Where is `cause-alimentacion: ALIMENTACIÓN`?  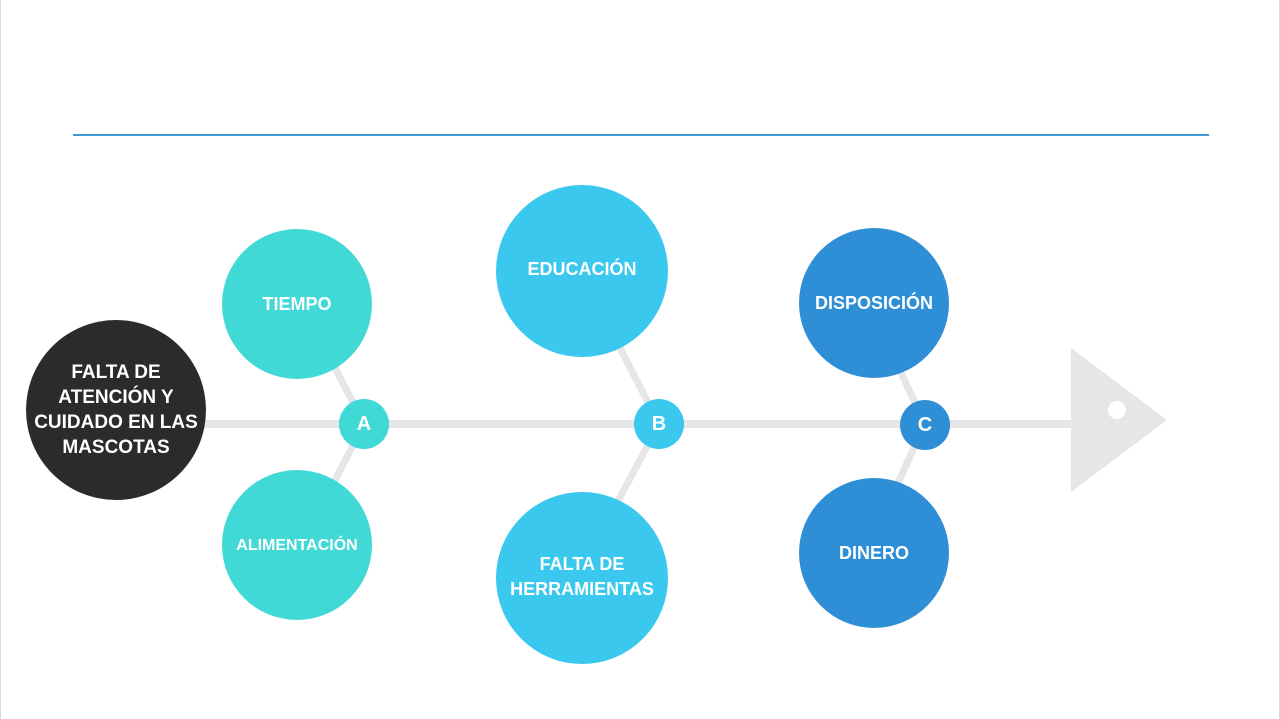 cause-alimentacion: ALIMENTACIÓN is located at coordinates (297, 545).